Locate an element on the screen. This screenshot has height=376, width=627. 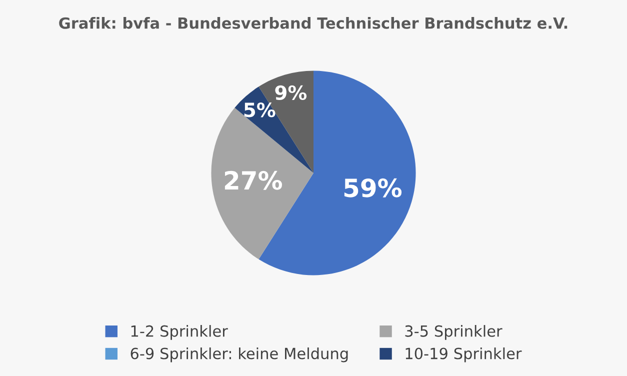
legend-label: 1-2 Sprinkler is located at coordinates (179, 332).